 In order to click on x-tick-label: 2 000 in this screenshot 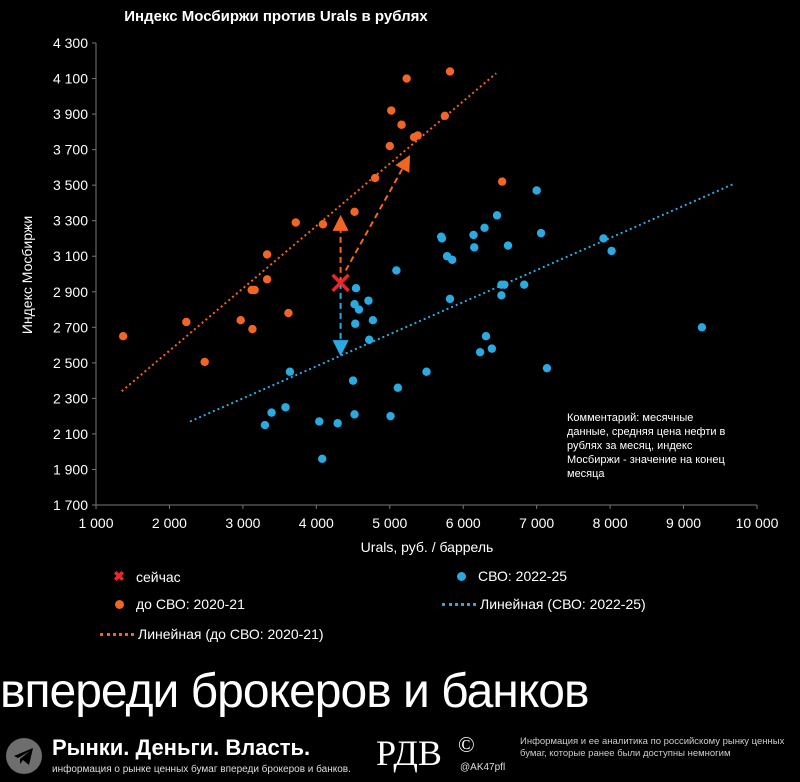, I will do `click(169, 523)`.